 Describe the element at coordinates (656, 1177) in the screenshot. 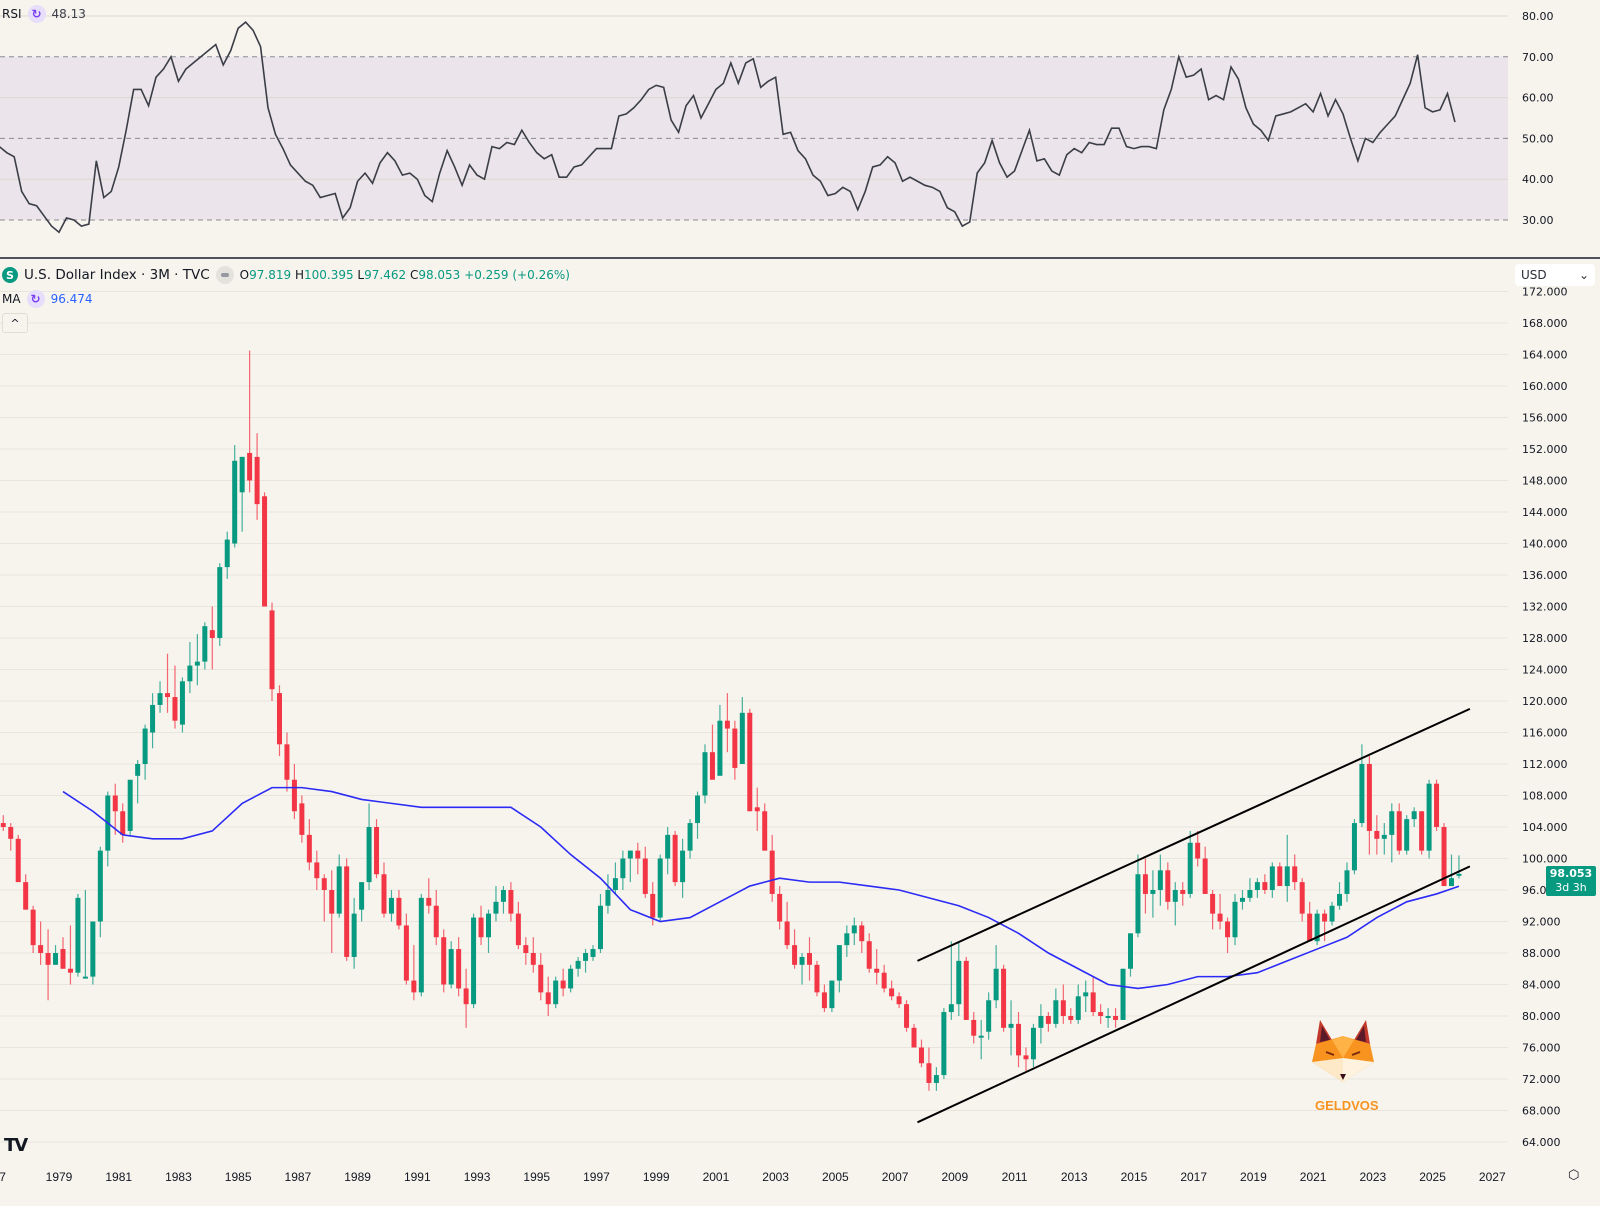

I see `time-axis-tick: 1999` at that location.